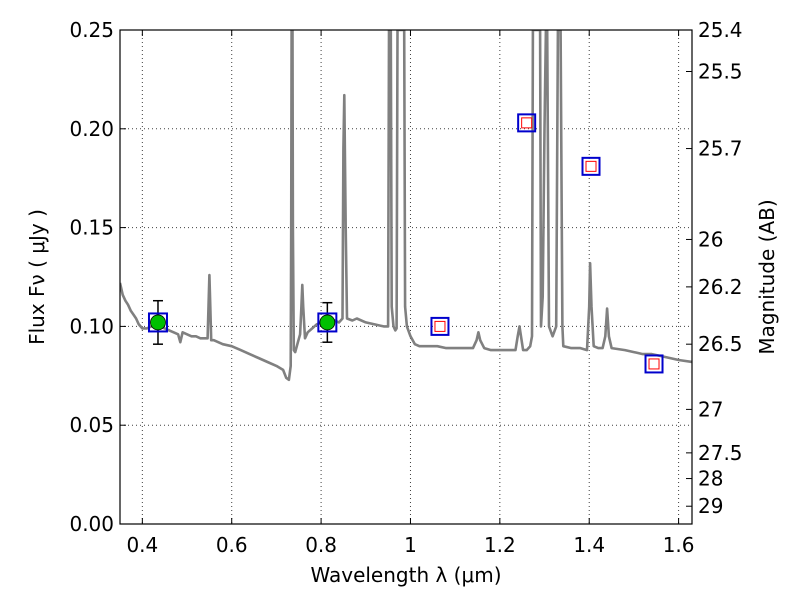 The width and height of the screenshot is (800, 604). Describe the element at coordinates (589, 545) in the screenshot. I see `x-tick-label: 1.4` at that location.